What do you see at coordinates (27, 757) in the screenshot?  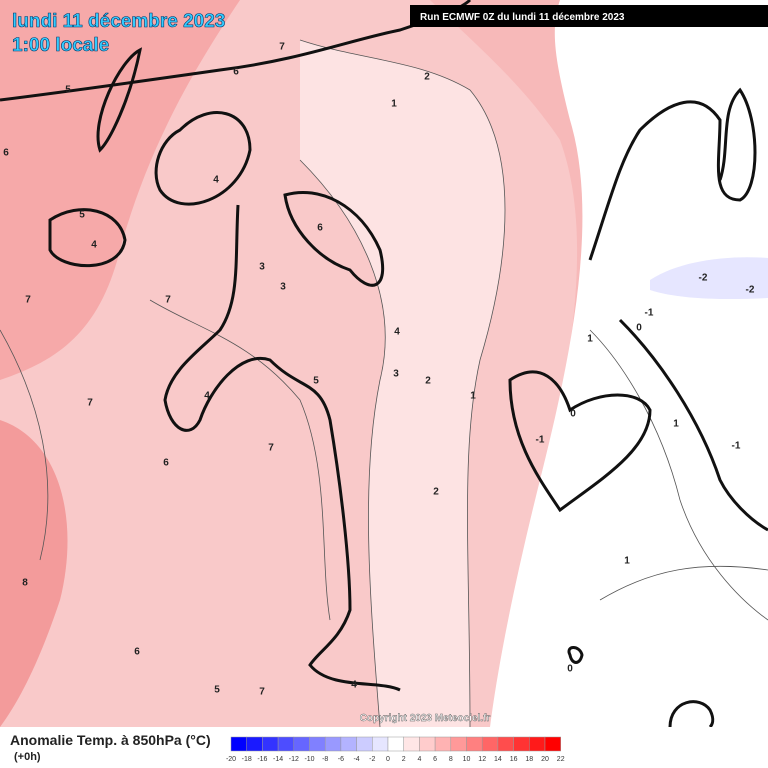 I see `lead-label: (+0h)` at bounding box center [27, 757].